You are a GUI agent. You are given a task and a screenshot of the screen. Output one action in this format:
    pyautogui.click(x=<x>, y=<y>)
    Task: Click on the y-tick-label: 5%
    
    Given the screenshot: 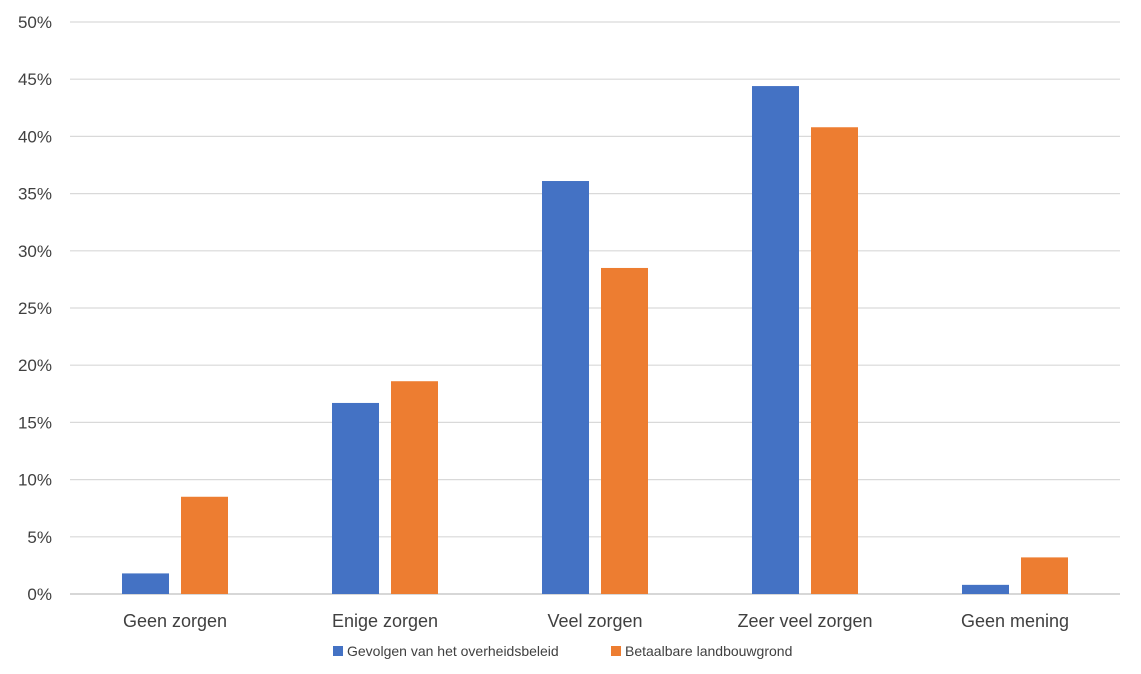 What is the action you would take?
    pyautogui.click(x=39, y=537)
    